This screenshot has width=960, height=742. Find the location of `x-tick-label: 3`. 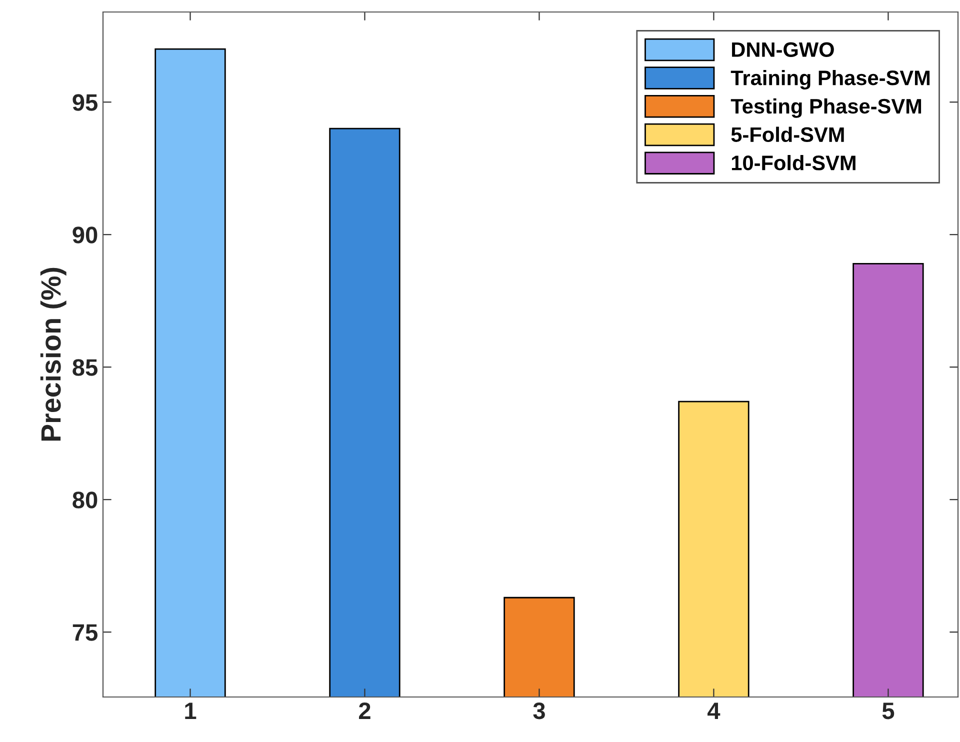

x-tick-label: 3 is located at coordinates (539, 711).